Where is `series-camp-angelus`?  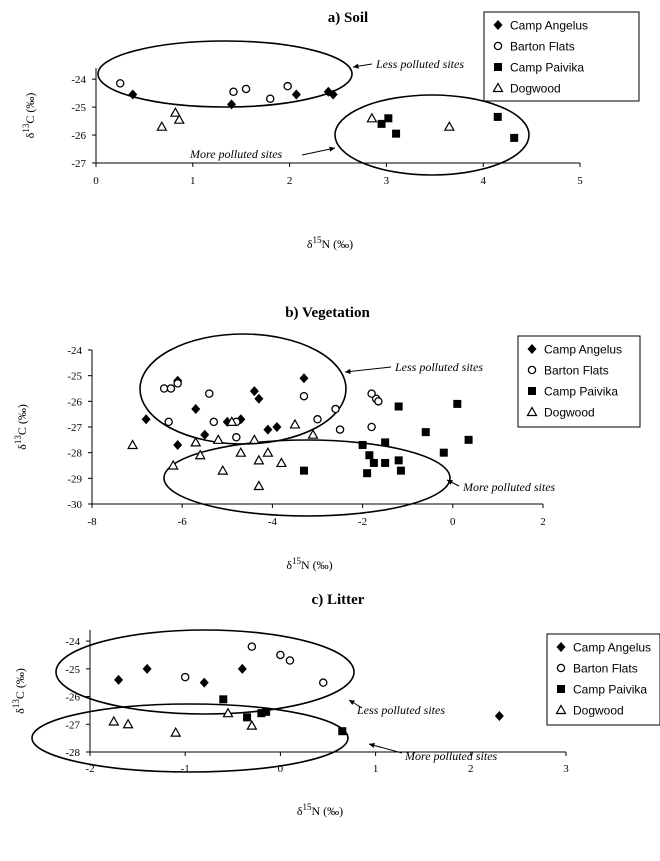 series-camp-angelus is located at coordinates (233, 98).